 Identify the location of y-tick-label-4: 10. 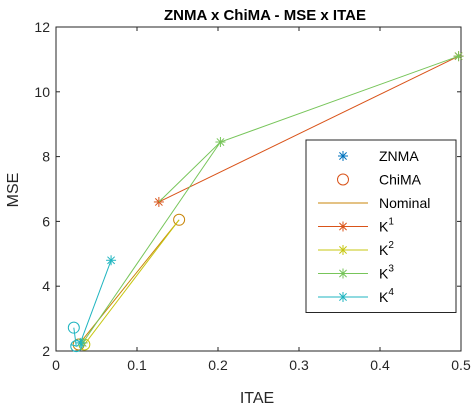
(42, 92).